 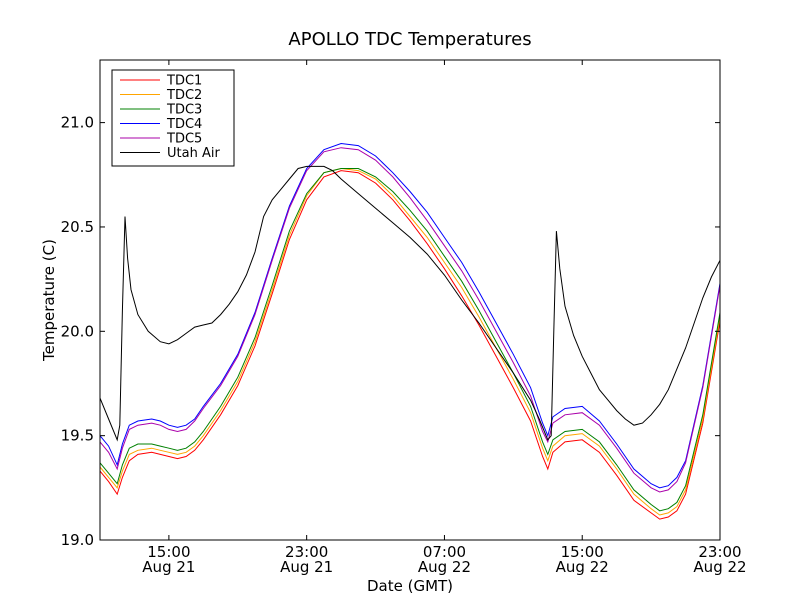 I want to click on y-tick-label: 21.0, so click(x=77, y=123).